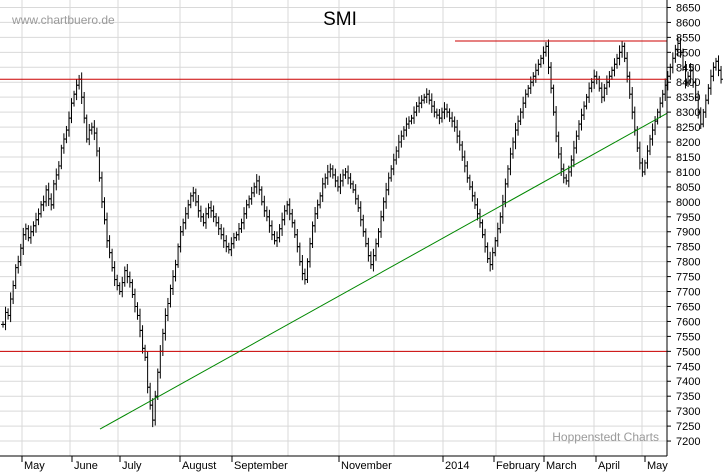  Describe the element at coordinates (688, 203) in the screenshot. I see `y-tick-label: 8000` at that location.